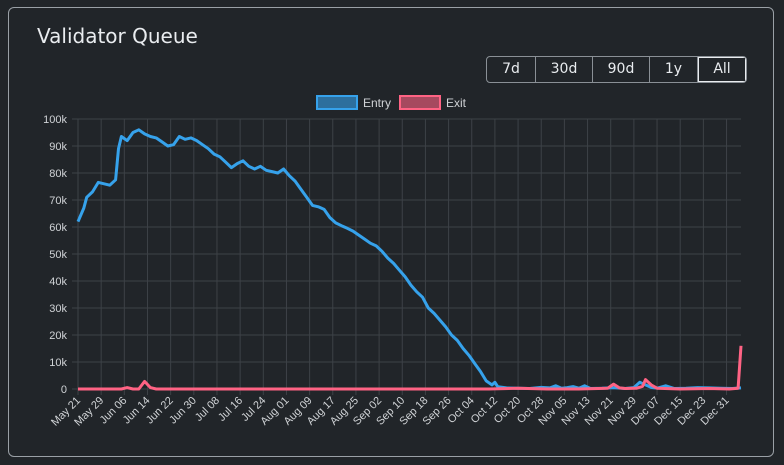 The height and width of the screenshot is (465, 784). What do you see at coordinates (674, 69) in the screenshot?
I see `range-1y-button: 1y` at bounding box center [674, 69].